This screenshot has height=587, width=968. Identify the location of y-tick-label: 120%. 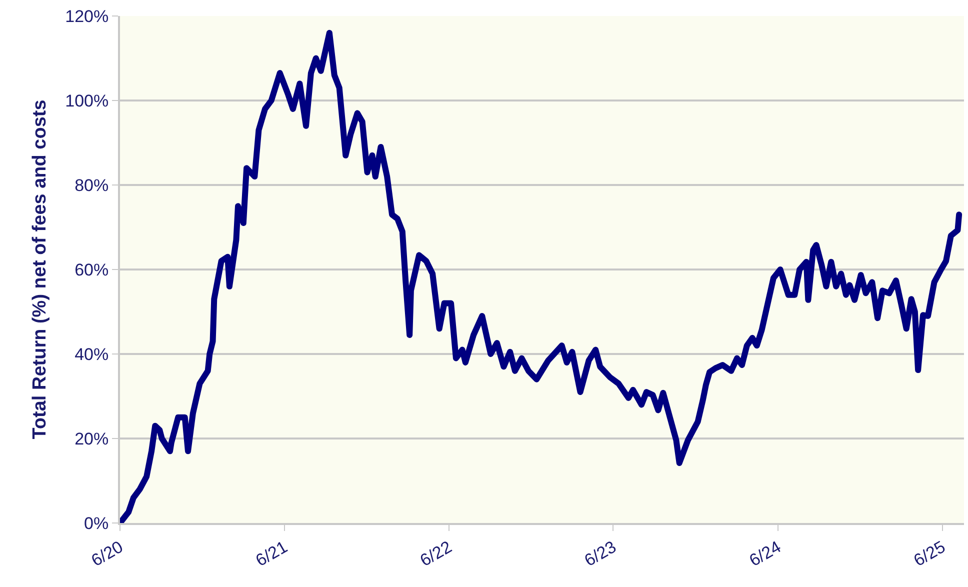
(87, 16).